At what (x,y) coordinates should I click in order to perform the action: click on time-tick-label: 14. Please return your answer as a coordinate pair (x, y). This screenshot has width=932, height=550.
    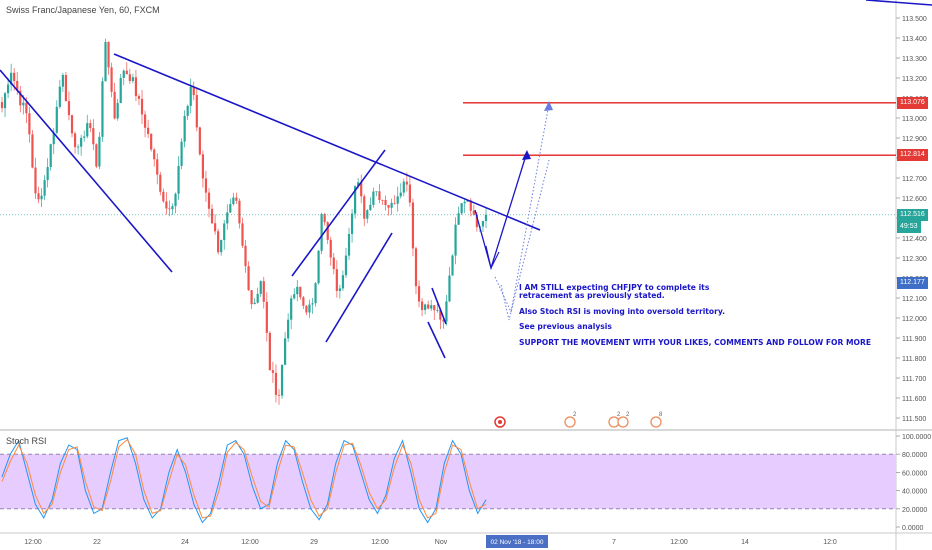
    Looking at the image, I should click on (745, 542).